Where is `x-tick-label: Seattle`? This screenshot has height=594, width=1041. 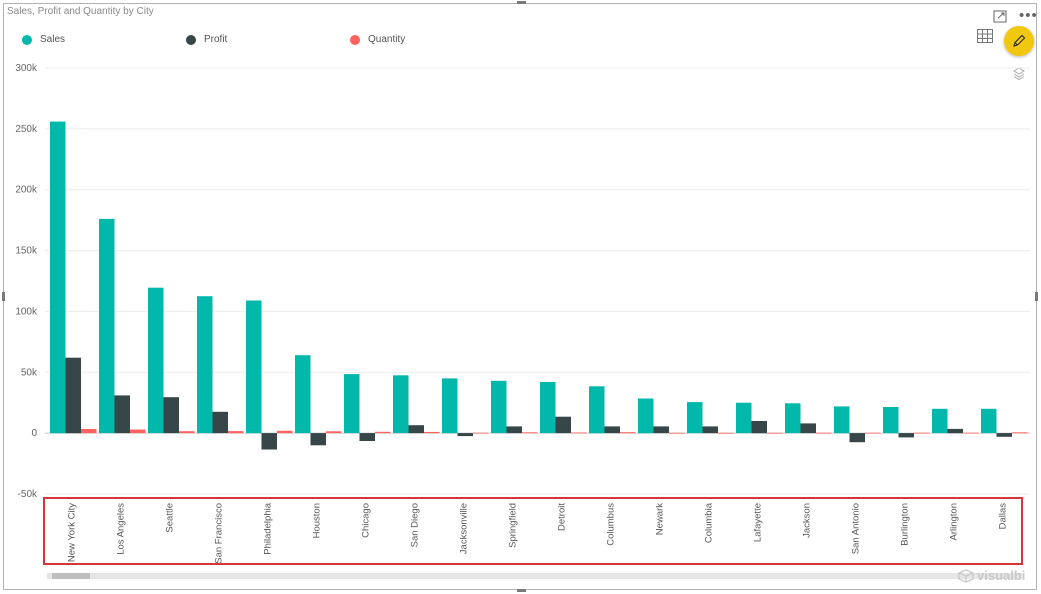 x-tick-label: Seattle is located at coordinates (170, 518).